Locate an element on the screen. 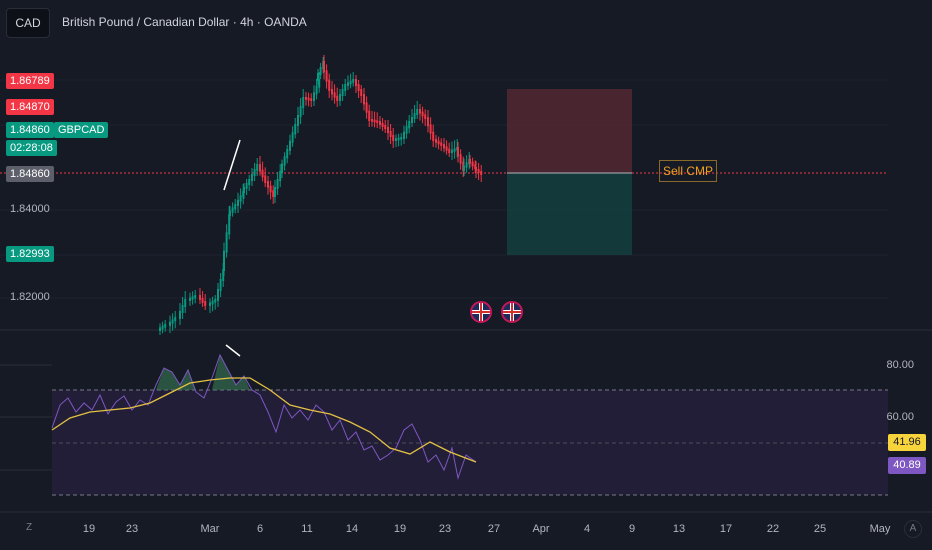 The image size is (932, 550). rsi-ma-line is located at coordinates (264, 420).